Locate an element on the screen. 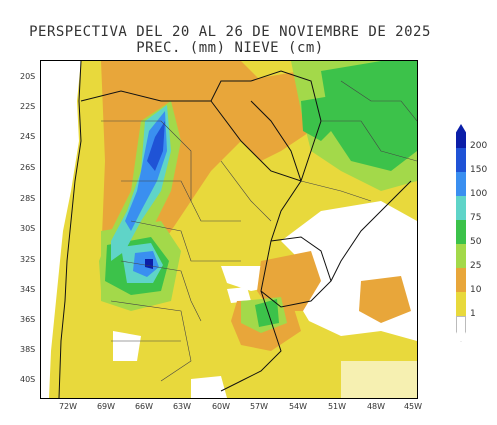 This screenshot has width=497, height=425. legend-label-10: 10 is located at coordinates (476, 290).